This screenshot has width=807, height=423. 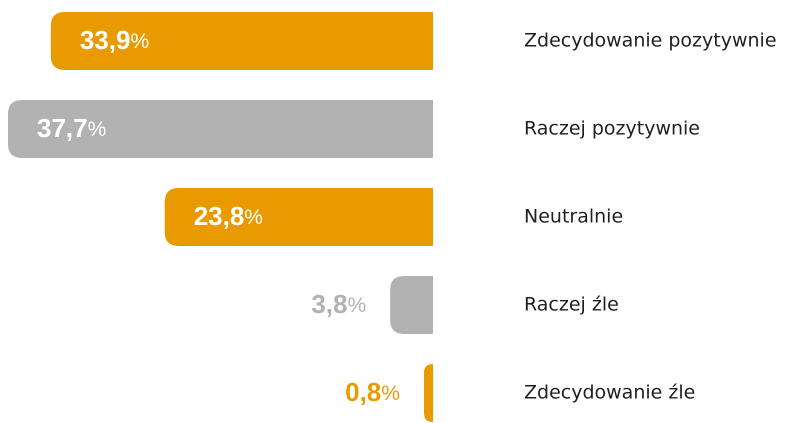 What do you see at coordinates (71, 128) in the screenshot?
I see `value-label: 37,7%` at bounding box center [71, 128].